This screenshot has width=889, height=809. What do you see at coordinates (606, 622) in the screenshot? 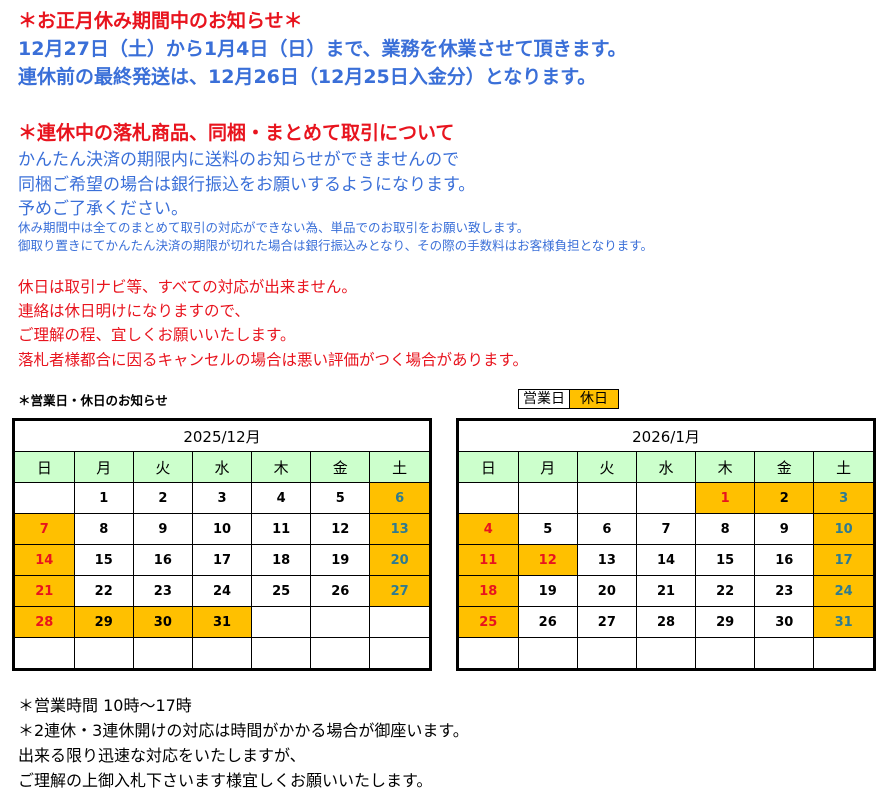
I see `day-cell: 27` at bounding box center [606, 622].